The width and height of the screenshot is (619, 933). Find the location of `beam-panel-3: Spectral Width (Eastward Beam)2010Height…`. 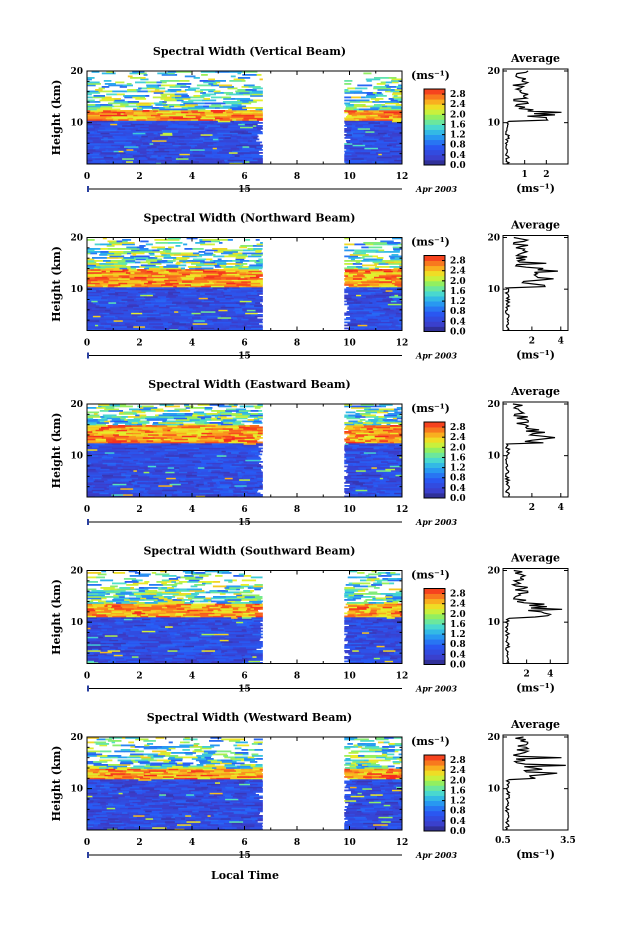

beam-panel-3: Spectral Width (Eastward Beam)2010Height… is located at coordinates (309, 453).